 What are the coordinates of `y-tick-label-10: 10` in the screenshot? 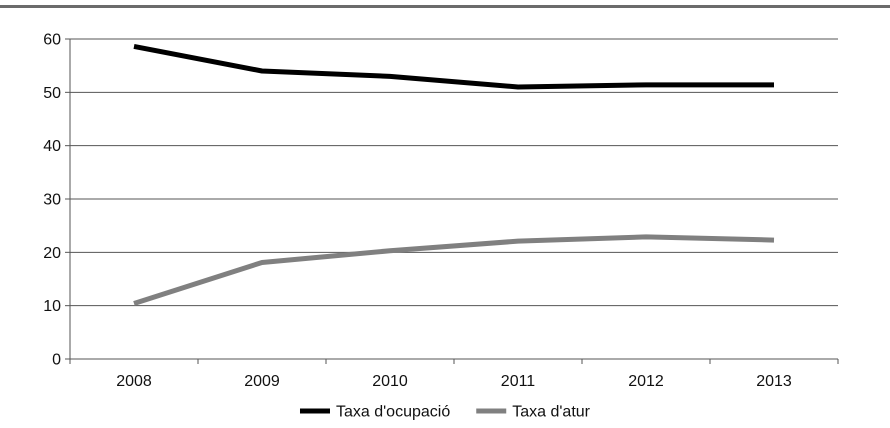 It's located at (52, 306).